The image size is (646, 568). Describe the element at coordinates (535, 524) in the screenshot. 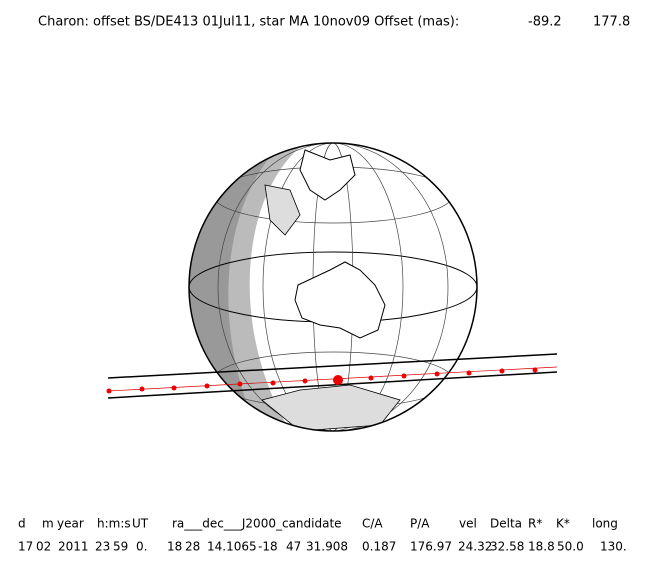

I see `column-header: R*` at that location.